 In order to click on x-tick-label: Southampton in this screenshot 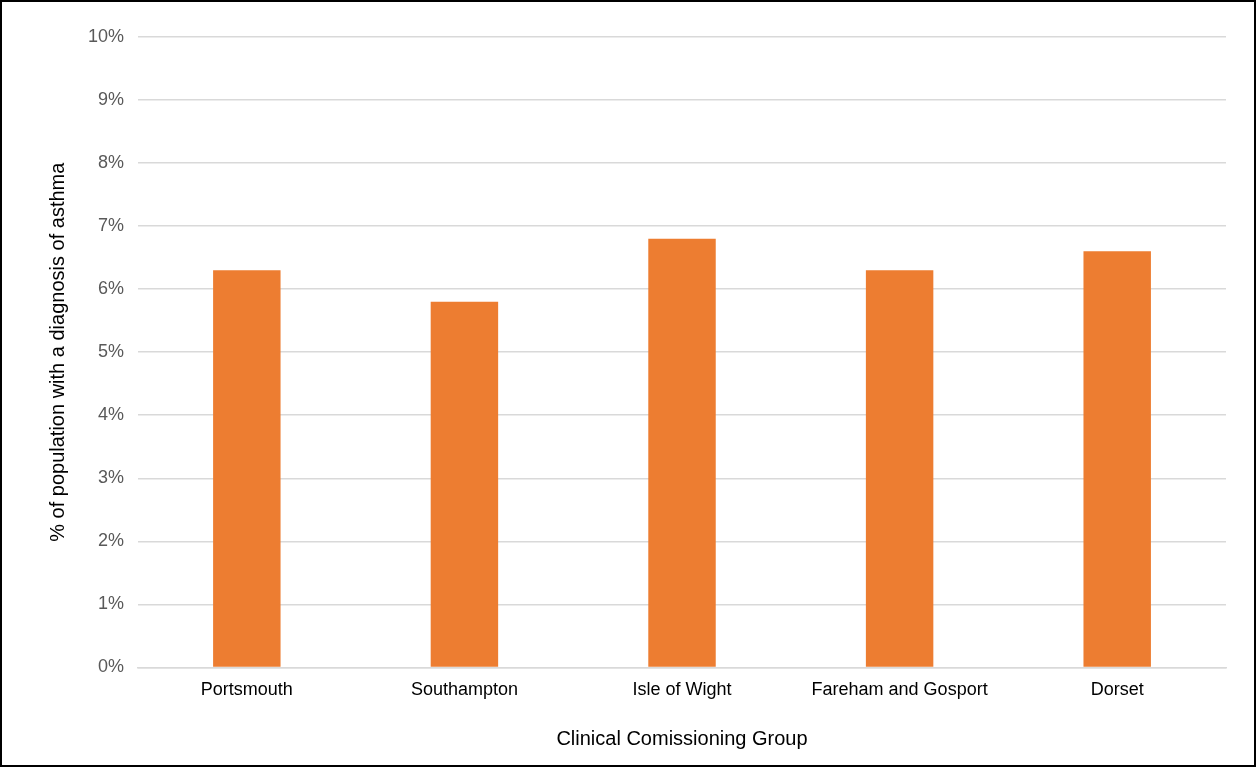, I will do `click(464, 689)`.